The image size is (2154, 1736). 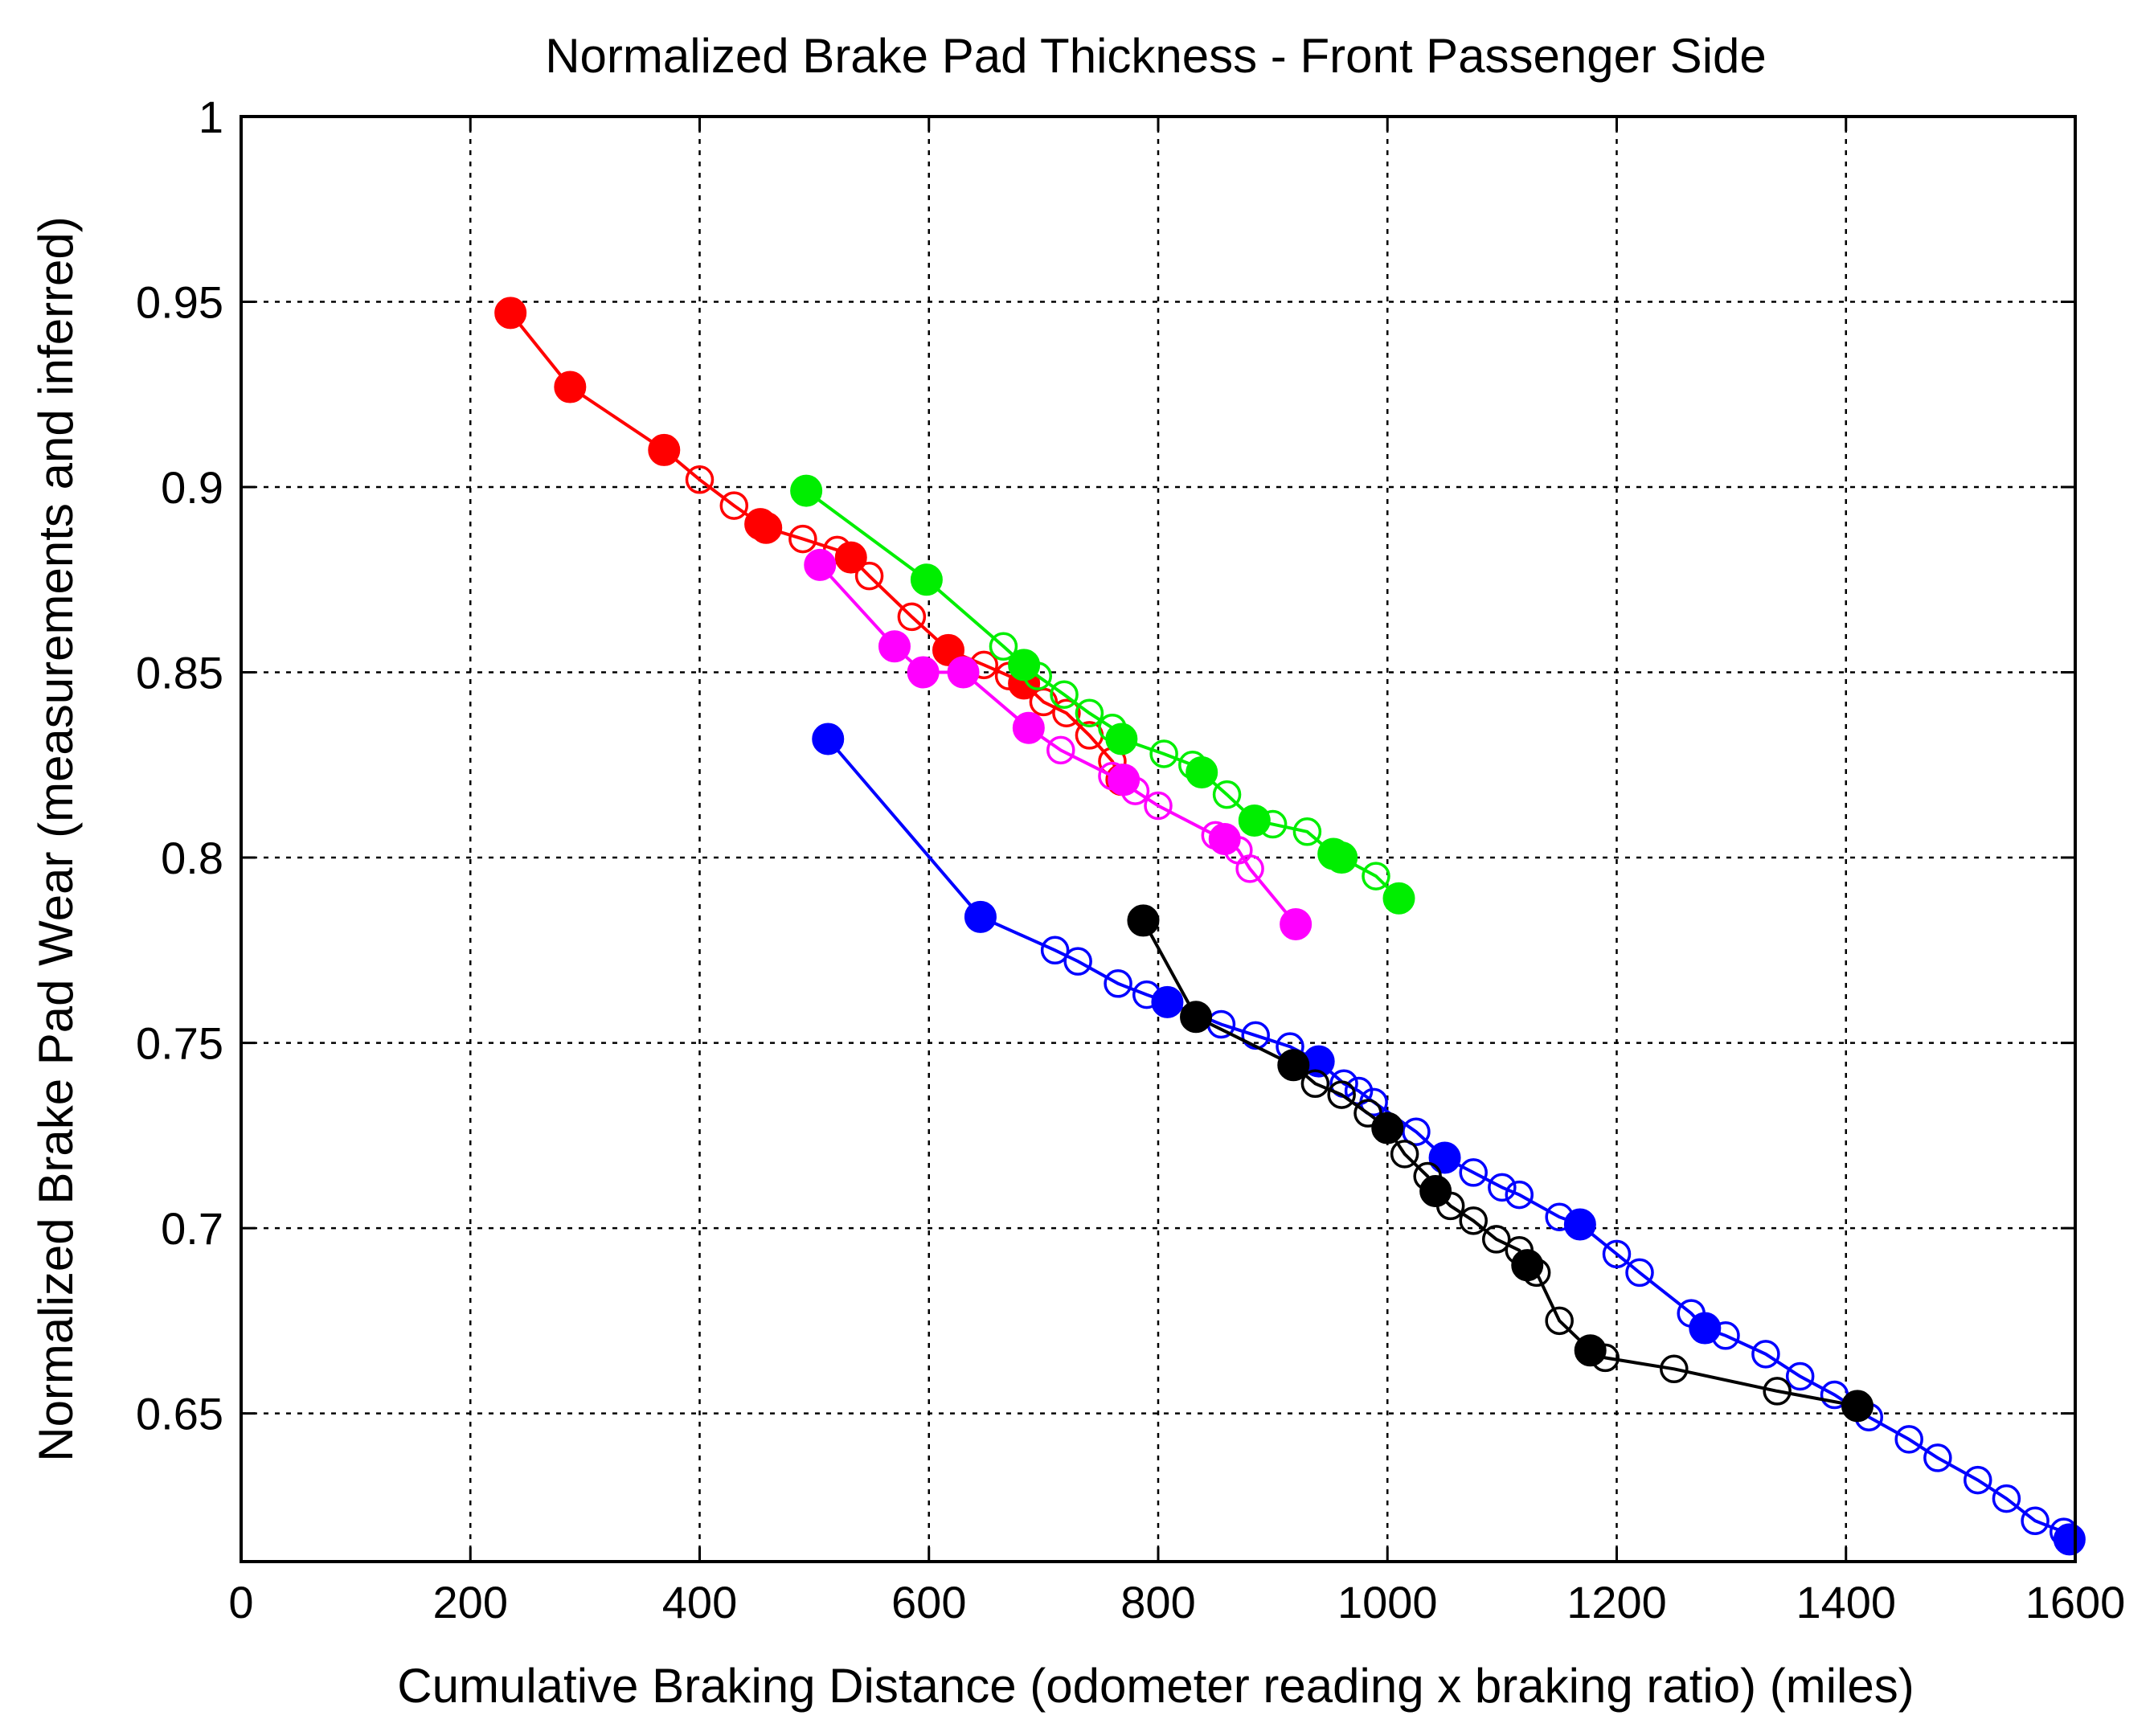 I want to click on x-tick-label: 200, so click(x=470, y=1602).